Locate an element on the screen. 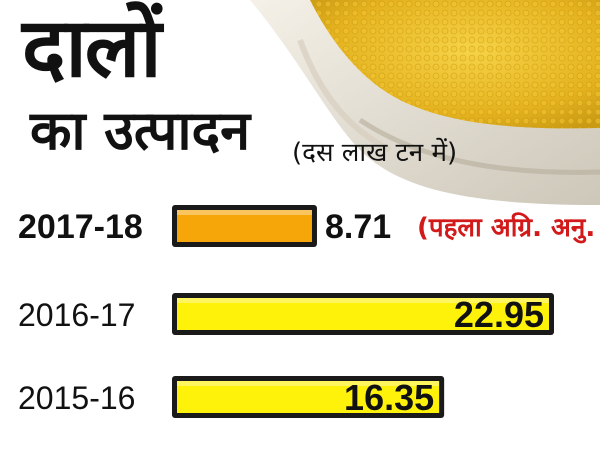 This screenshot has height=450, width=600. chart-unit-label: (दस लाख टन में) is located at coordinates (375, 153).